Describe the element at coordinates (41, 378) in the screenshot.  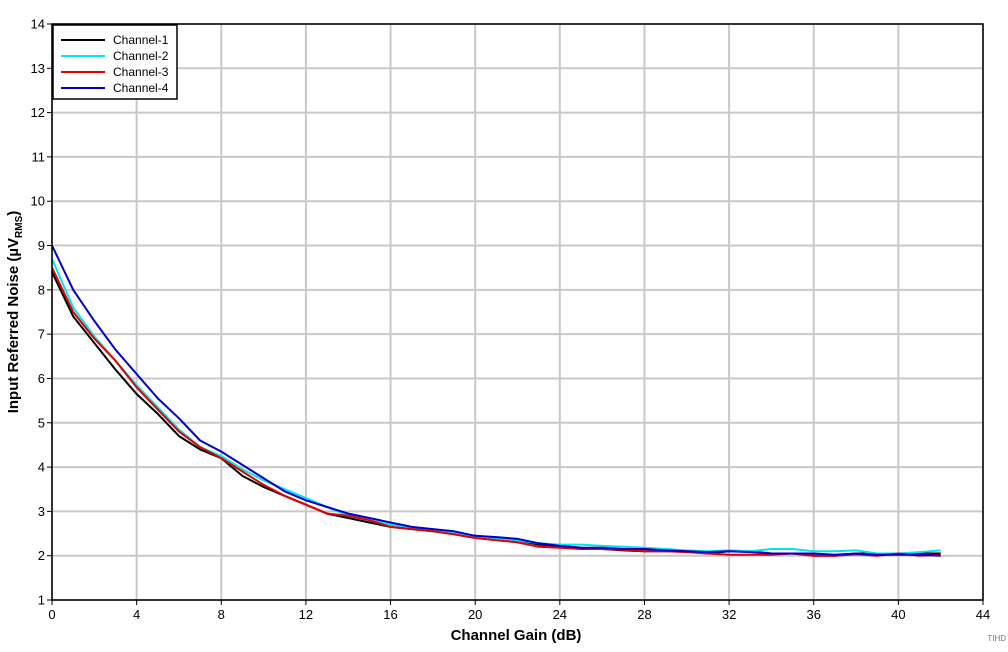
I see `y-tick-label: 6` at that location.